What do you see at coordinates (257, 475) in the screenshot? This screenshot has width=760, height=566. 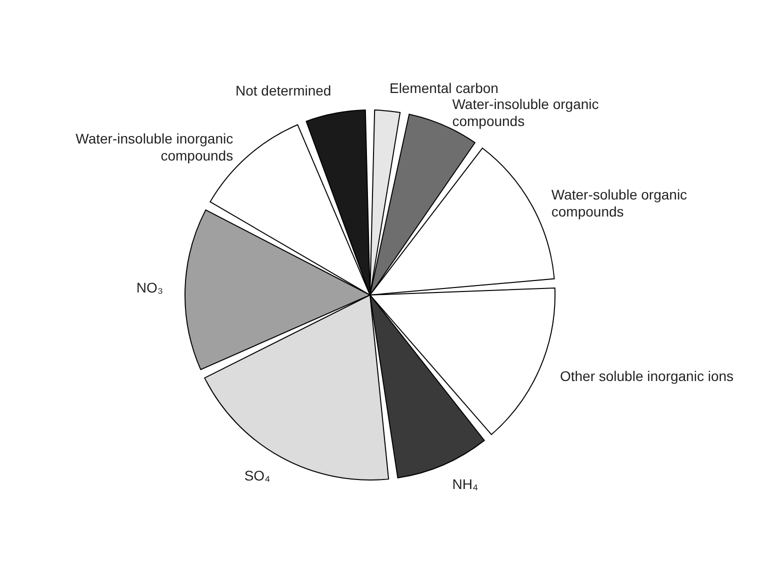 I see `slice-label: SO₄` at bounding box center [257, 475].